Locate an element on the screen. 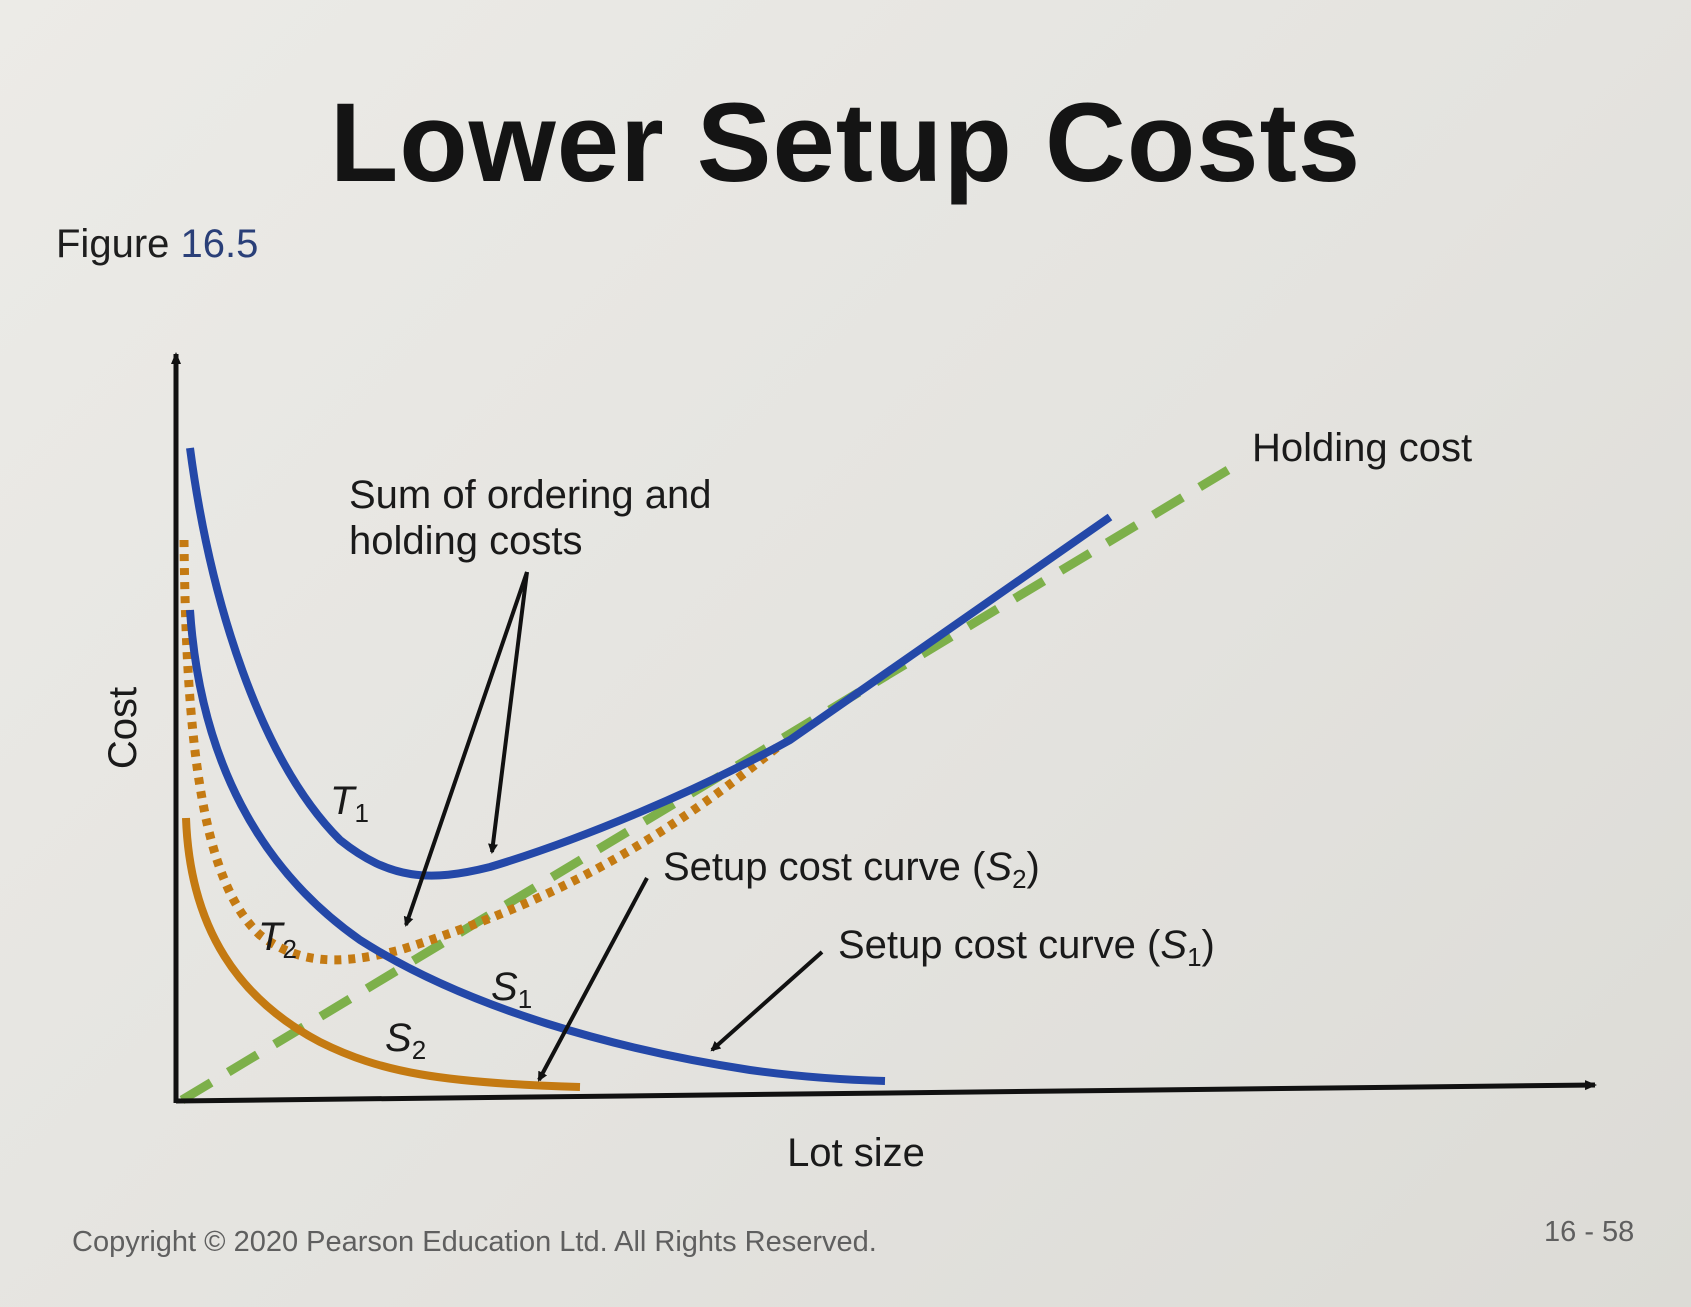  annotation-arrow-t2 is located at coordinates (466, 749).